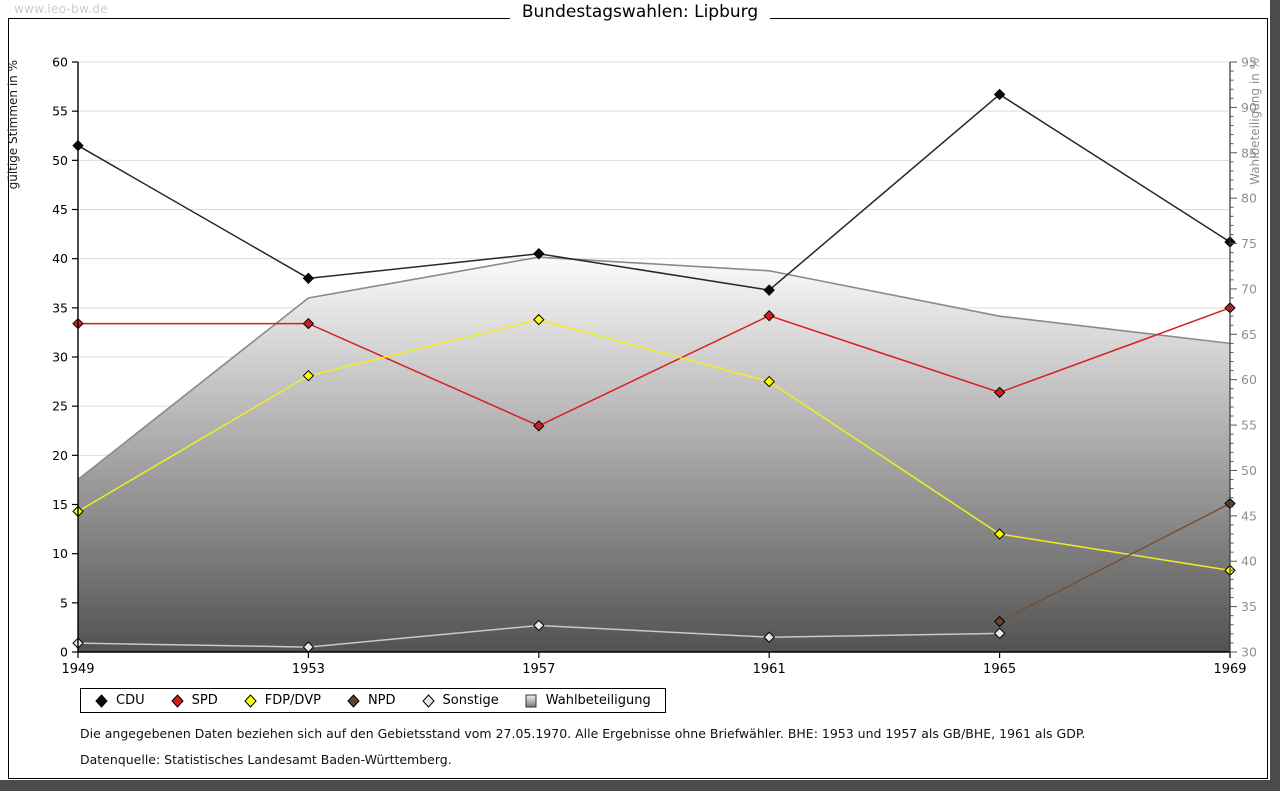 This screenshot has height=791, width=1280. What do you see at coordinates (60, 455) in the screenshot?
I see `svg-text: 20` at bounding box center [60, 455].